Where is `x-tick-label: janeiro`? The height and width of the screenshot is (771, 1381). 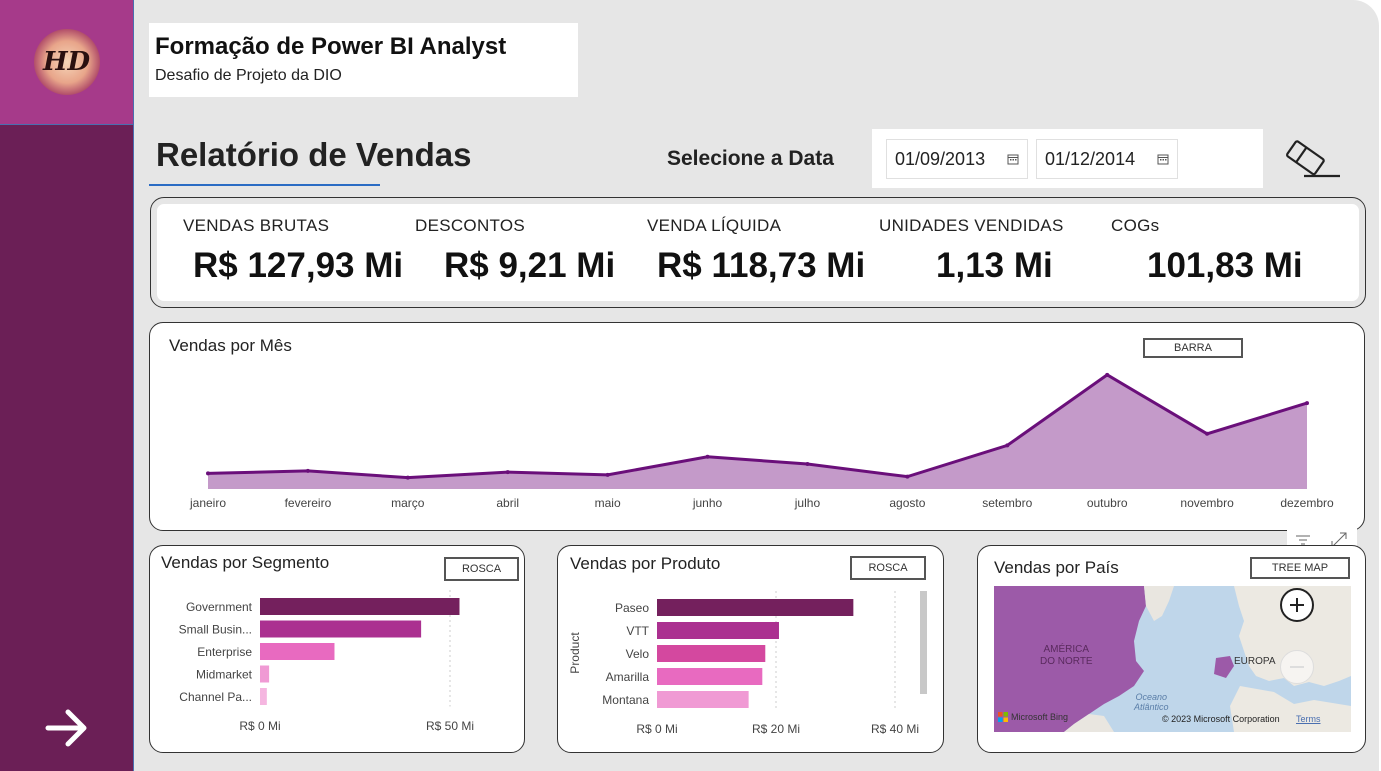
x-tick-label: janeiro is located at coordinates (207, 503).